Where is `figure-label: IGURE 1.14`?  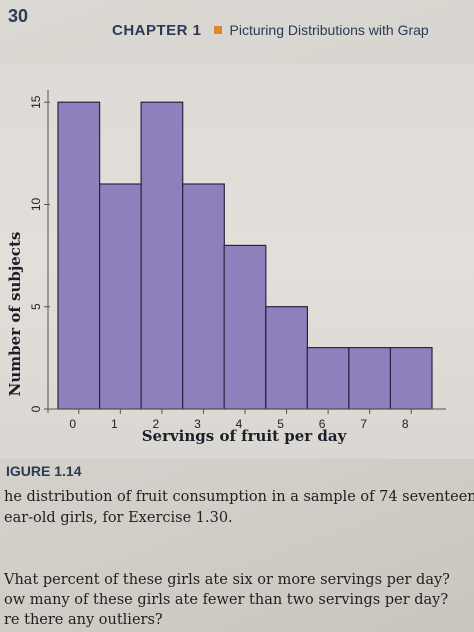
figure-label: IGURE 1.14 is located at coordinates (44, 471).